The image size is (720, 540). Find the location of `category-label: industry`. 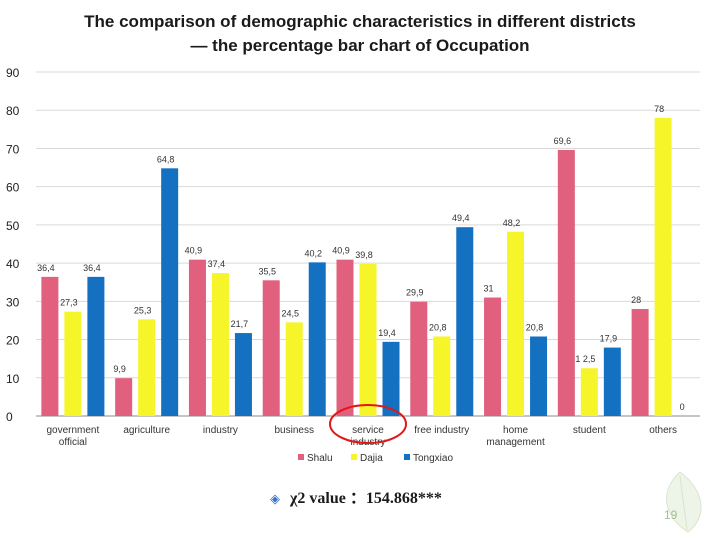

category-label: industry is located at coordinates (220, 430).